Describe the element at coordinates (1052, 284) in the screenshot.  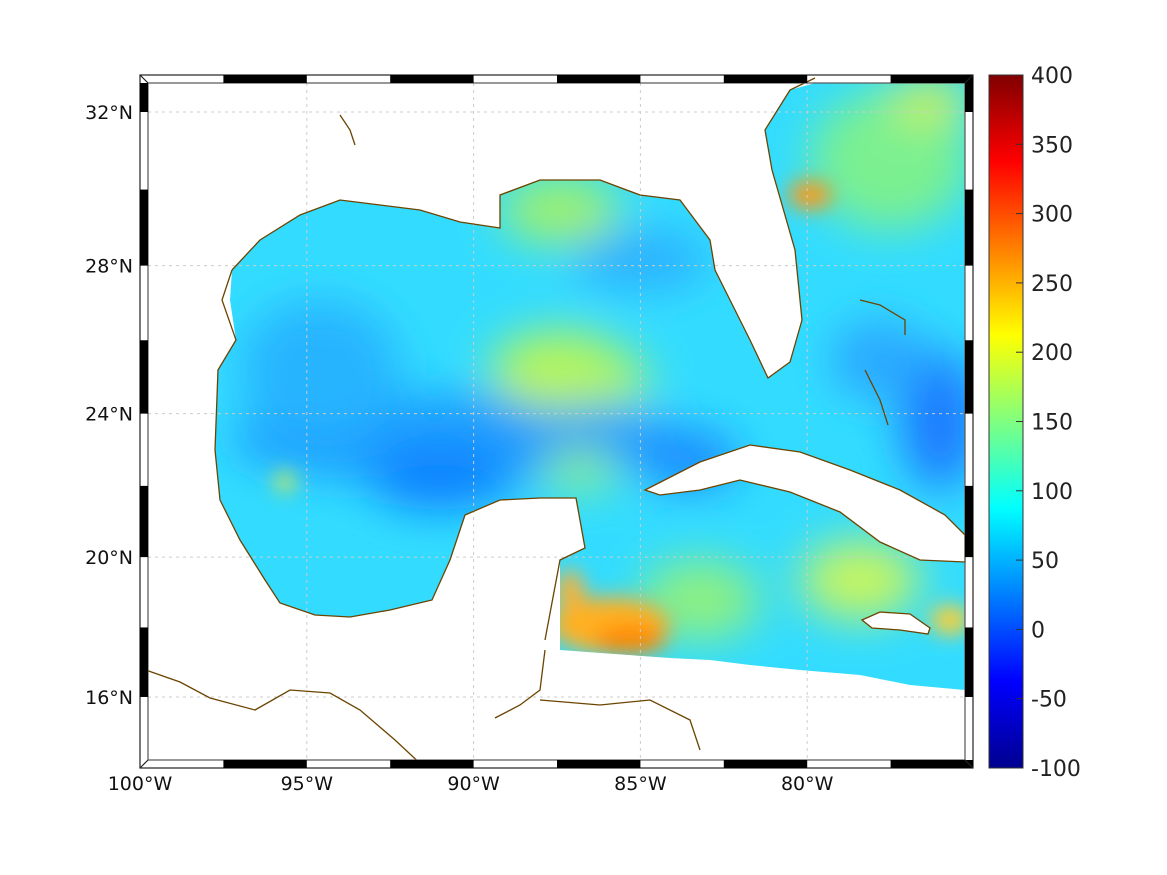
I see `colorbar-tick-label: 250` at that location.